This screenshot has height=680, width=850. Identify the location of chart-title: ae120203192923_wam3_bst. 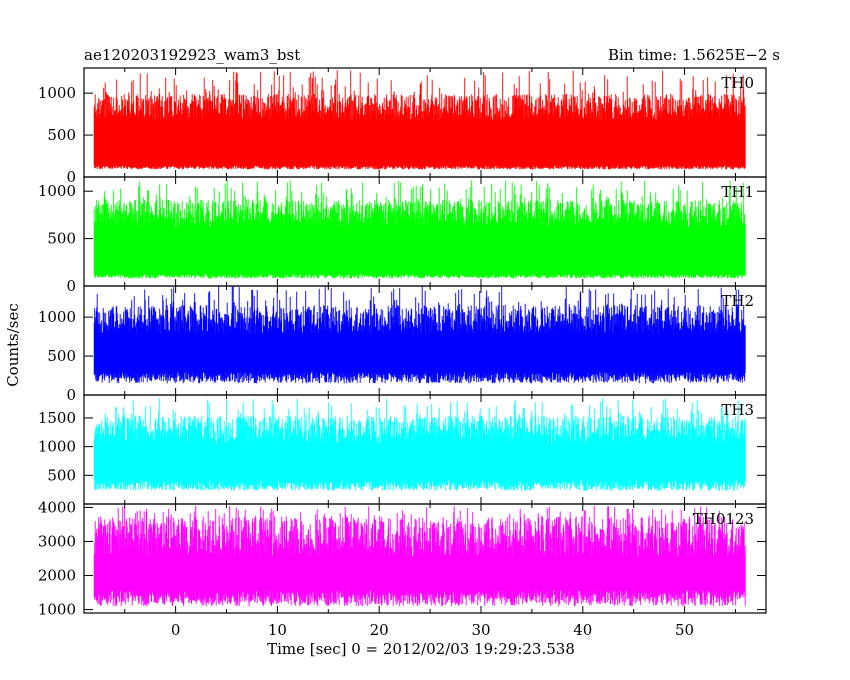
(192, 55).